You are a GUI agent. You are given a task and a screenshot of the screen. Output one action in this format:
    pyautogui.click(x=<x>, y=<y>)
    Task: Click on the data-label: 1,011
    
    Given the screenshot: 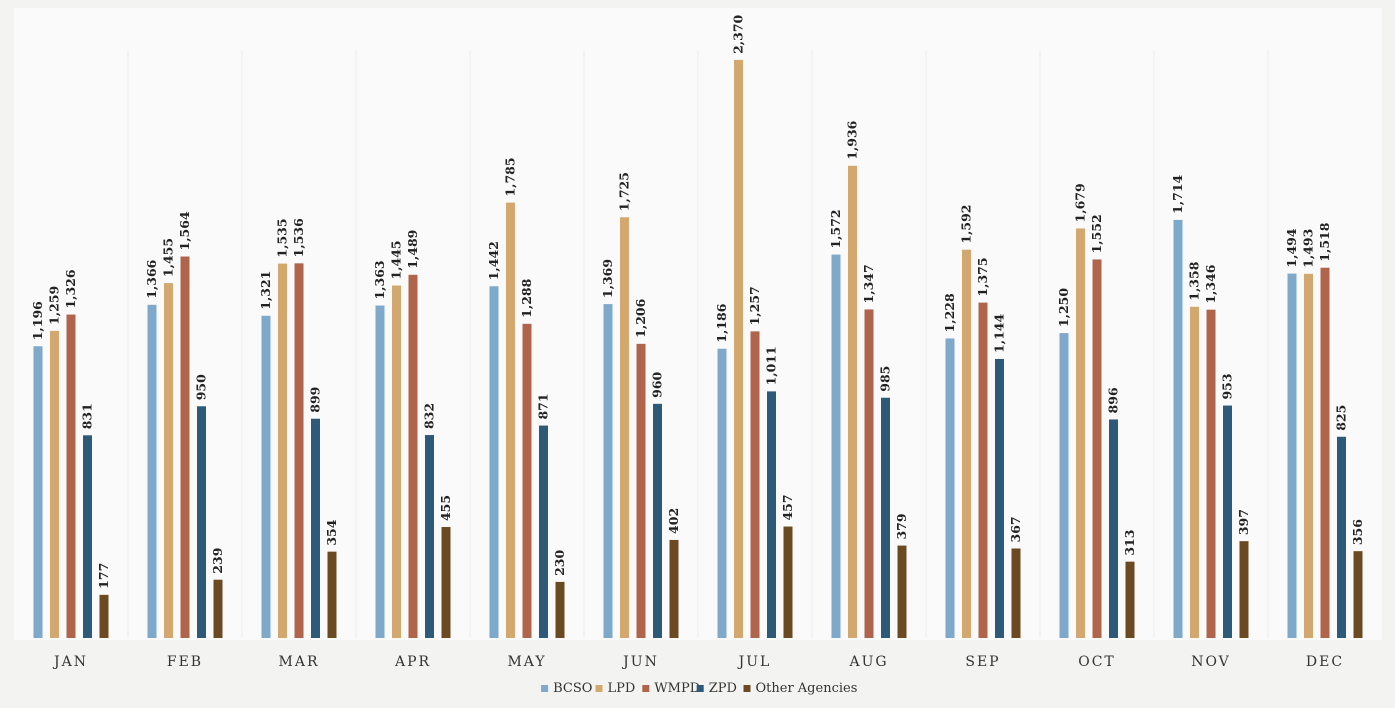 What is the action you would take?
    pyautogui.click(x=771, y=365)
    